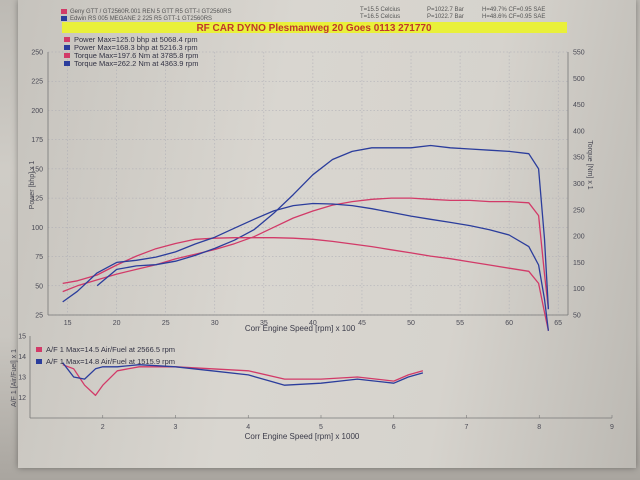  Describe the element at coordinates (362, 323) in the screenshot. I see `main-x-tick-label: 45` at that location.